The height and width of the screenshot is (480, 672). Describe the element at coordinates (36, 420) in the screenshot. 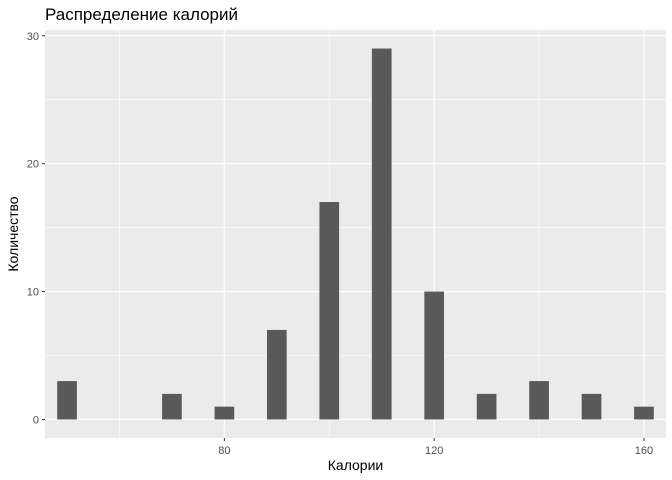

I see `y-tick-label: 0` at that location.